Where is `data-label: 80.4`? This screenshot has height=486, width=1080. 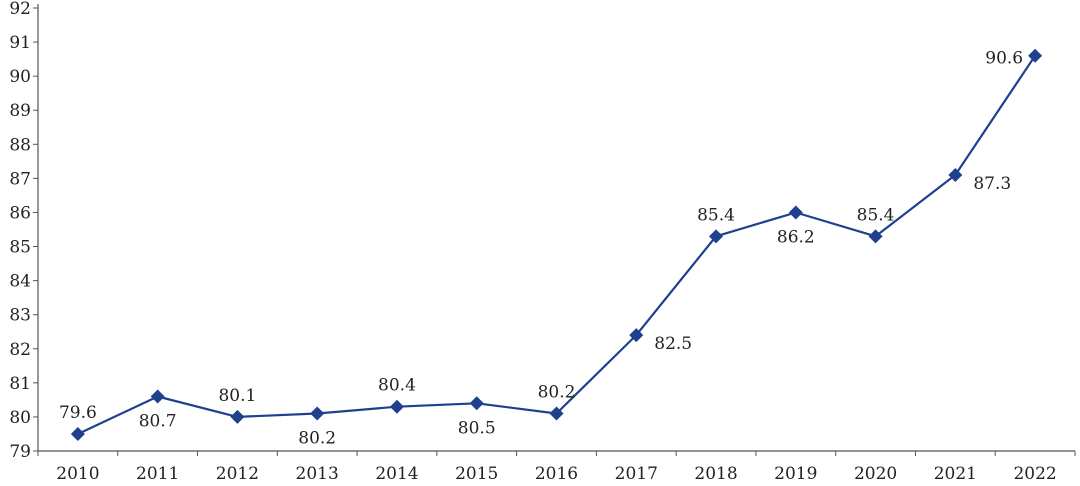
data-label: 80.4 is located at coordinates (397, 386).